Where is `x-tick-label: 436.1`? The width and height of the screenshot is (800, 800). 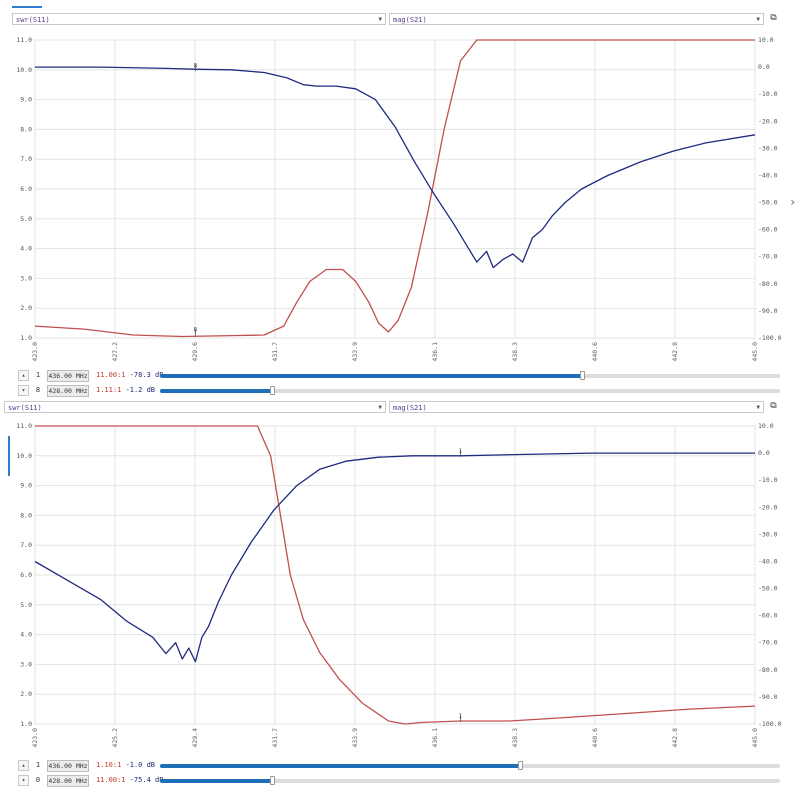 x-tick-label: 436.1 is located at coordinates (435, 738).